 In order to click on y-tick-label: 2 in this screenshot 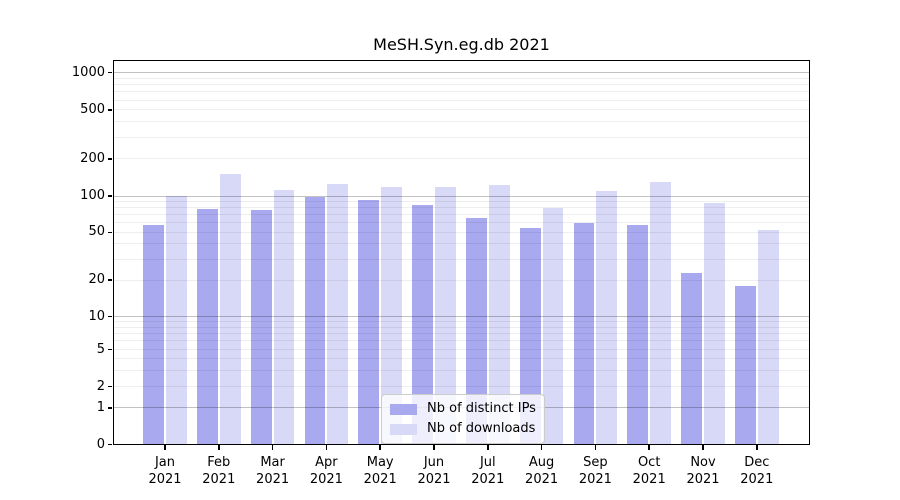, I will do `click(100, 386)`.